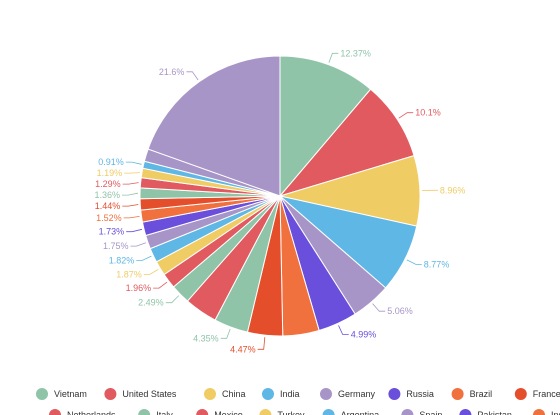  What do you see at coordinates (130, 194) in the screenshot?
I see `leader-line-thailand` at bounding box center [130, 194].